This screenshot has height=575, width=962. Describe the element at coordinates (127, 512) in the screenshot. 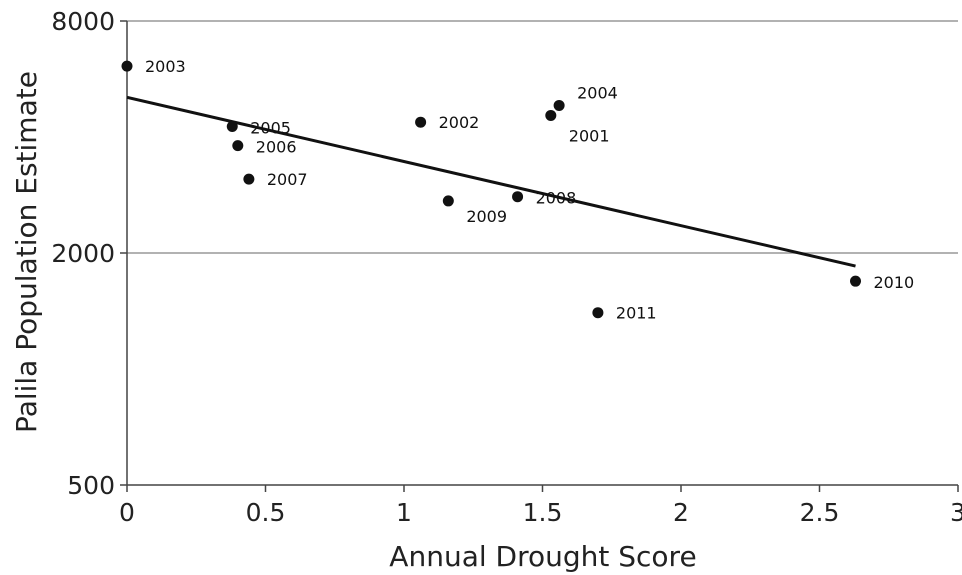

I see `x-tick-label: 0` at that location.